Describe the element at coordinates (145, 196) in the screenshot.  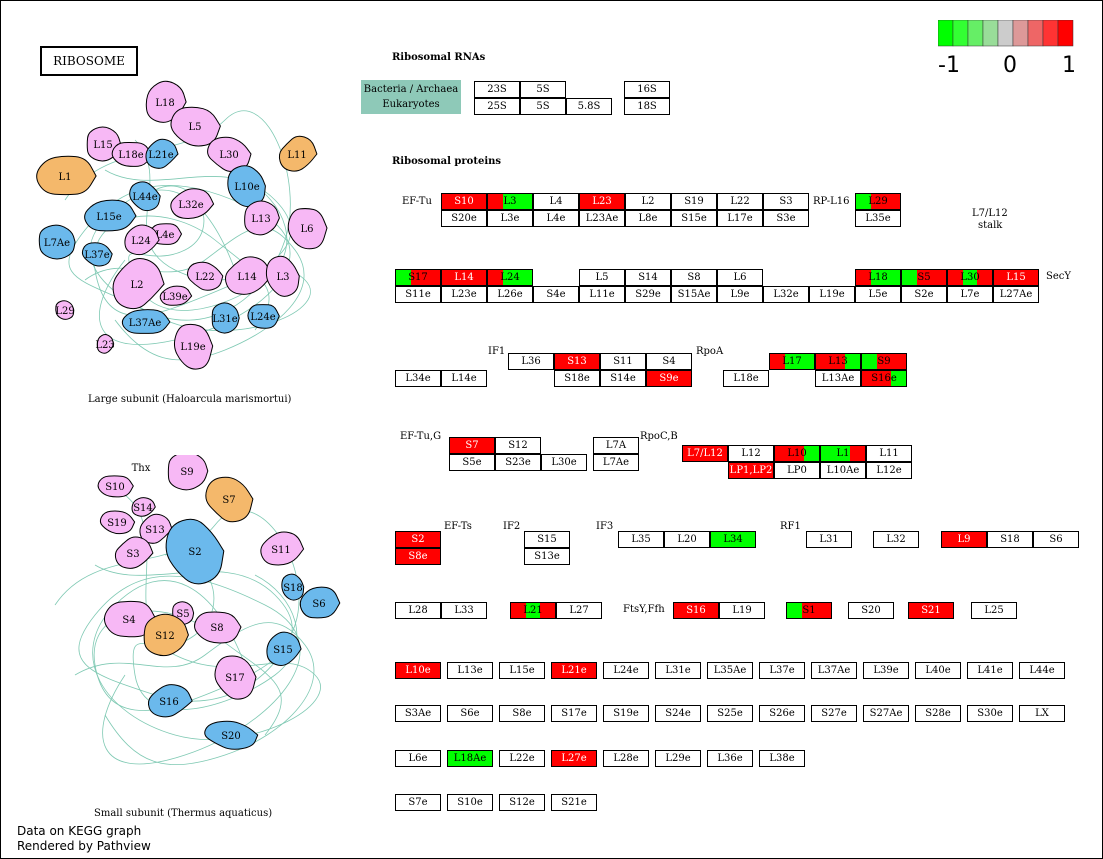
I see `large-protein-l44e: L44e` at that location.